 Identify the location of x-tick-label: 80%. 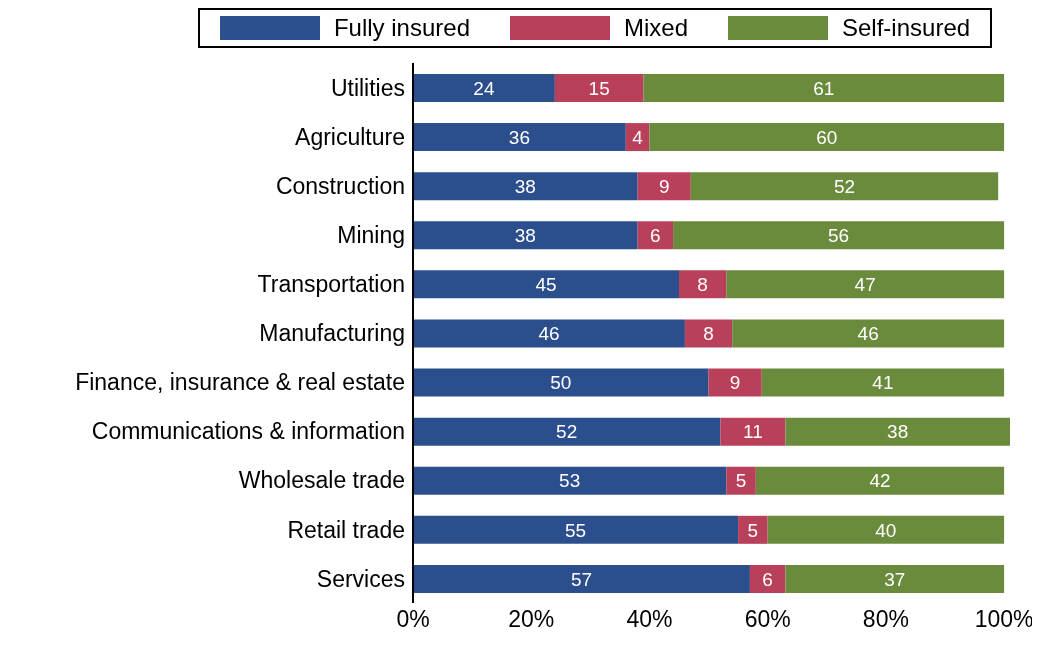
(885, 619).